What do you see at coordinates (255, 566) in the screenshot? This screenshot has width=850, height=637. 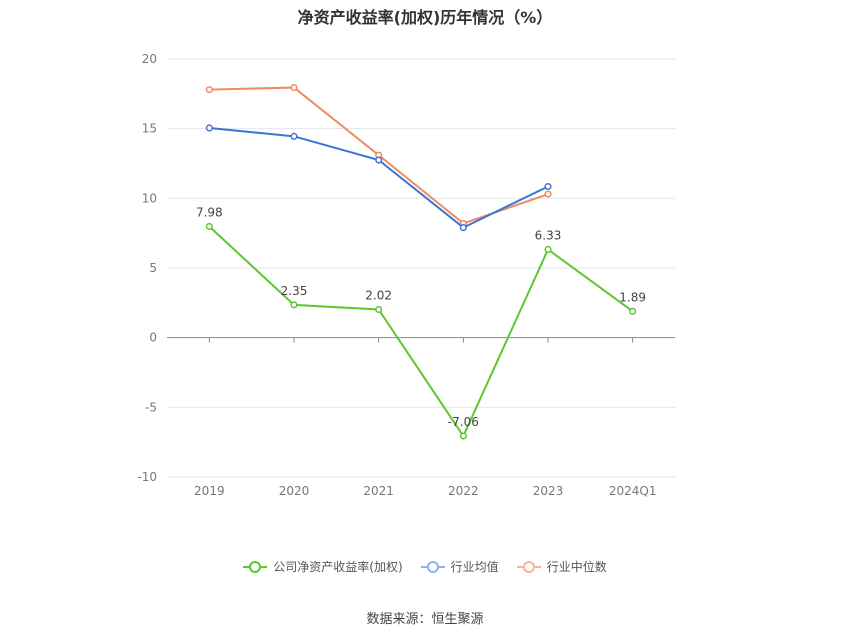 I see `legend-swatch-company` at bounding box center [255, 566].